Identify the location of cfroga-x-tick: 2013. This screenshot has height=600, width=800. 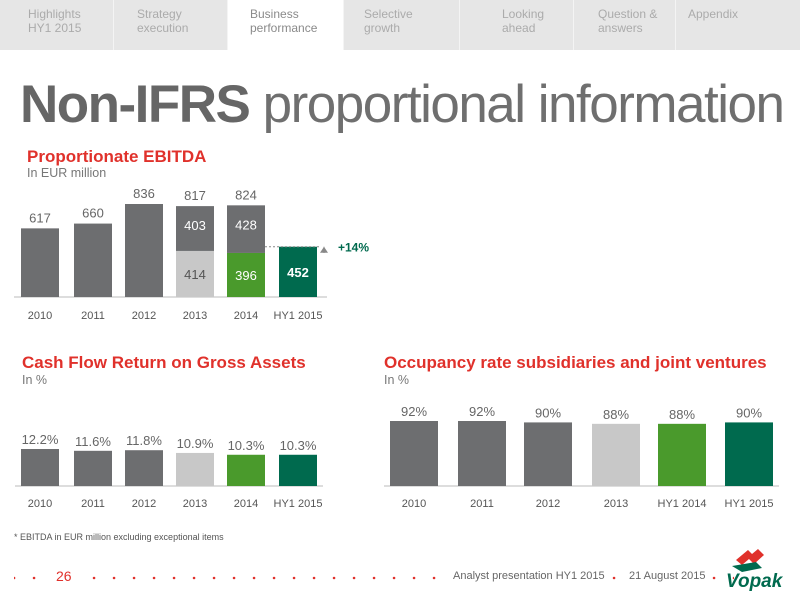
(195, 504).